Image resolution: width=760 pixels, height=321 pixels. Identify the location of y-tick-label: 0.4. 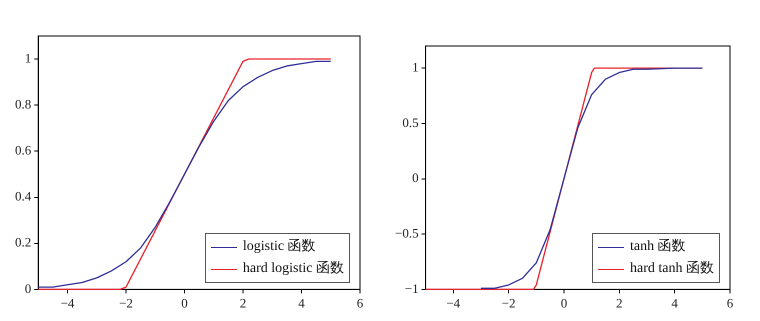
(23, 196).